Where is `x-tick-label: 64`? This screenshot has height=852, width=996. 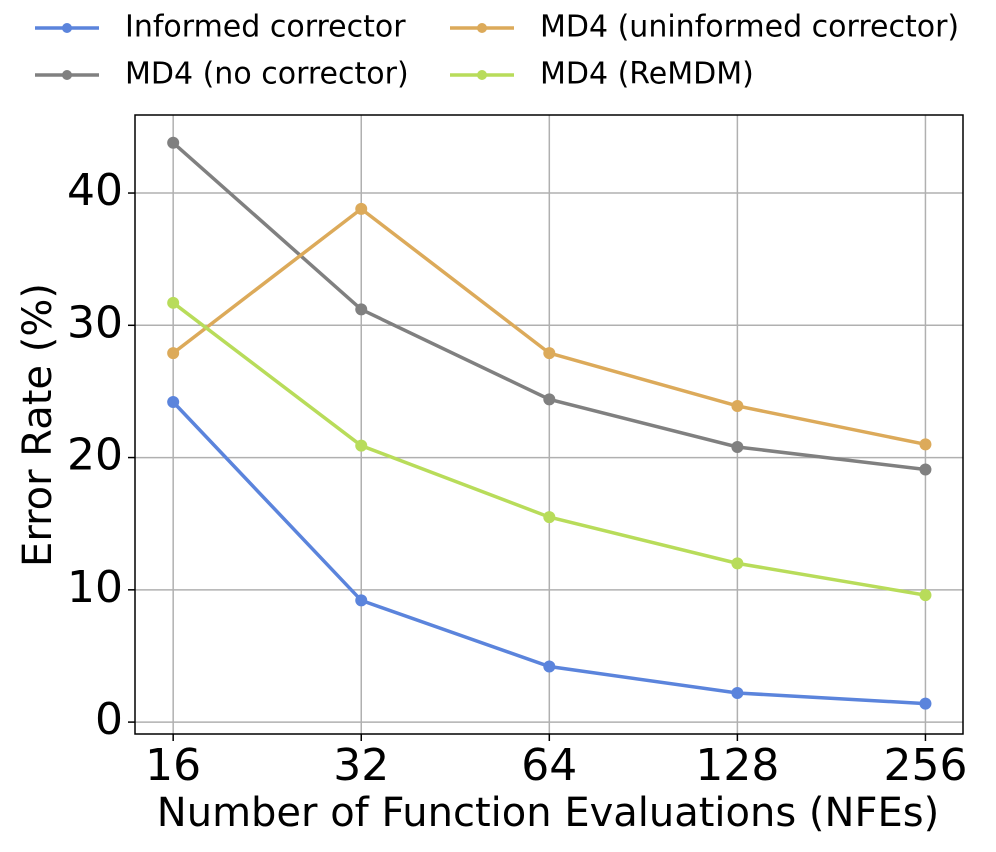 x-tick-label: 64 is located at coordinates (549, 765).